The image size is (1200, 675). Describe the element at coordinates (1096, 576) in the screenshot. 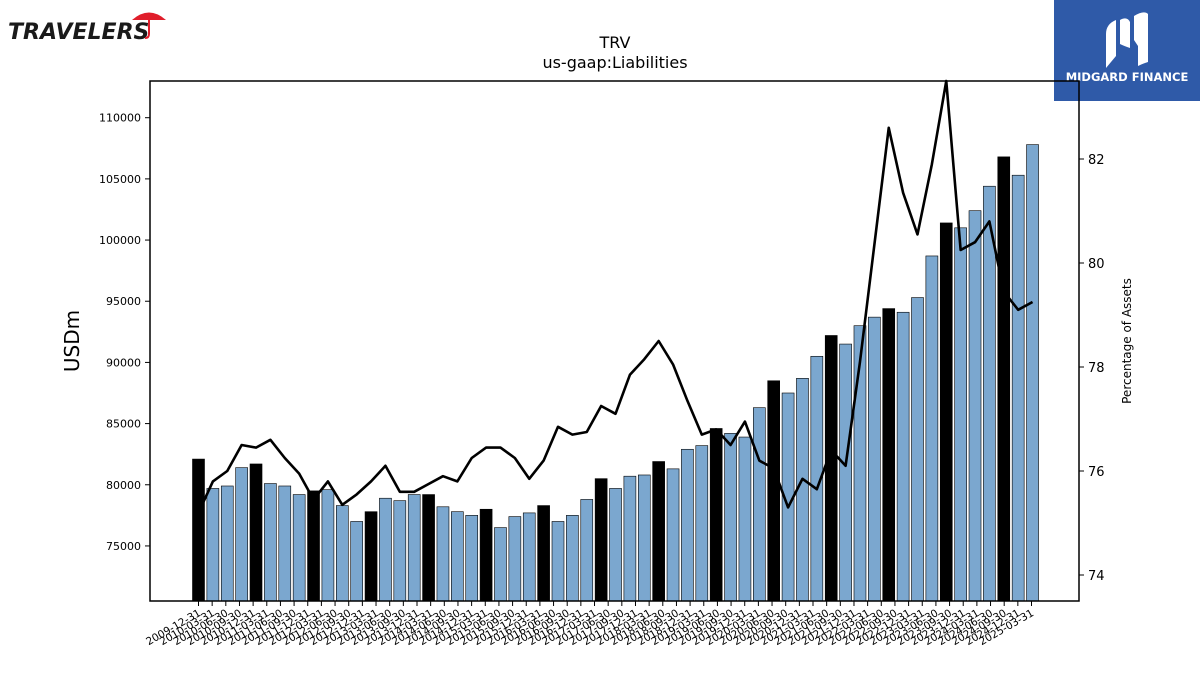

I see `y2-tick-label: 74` at that location.